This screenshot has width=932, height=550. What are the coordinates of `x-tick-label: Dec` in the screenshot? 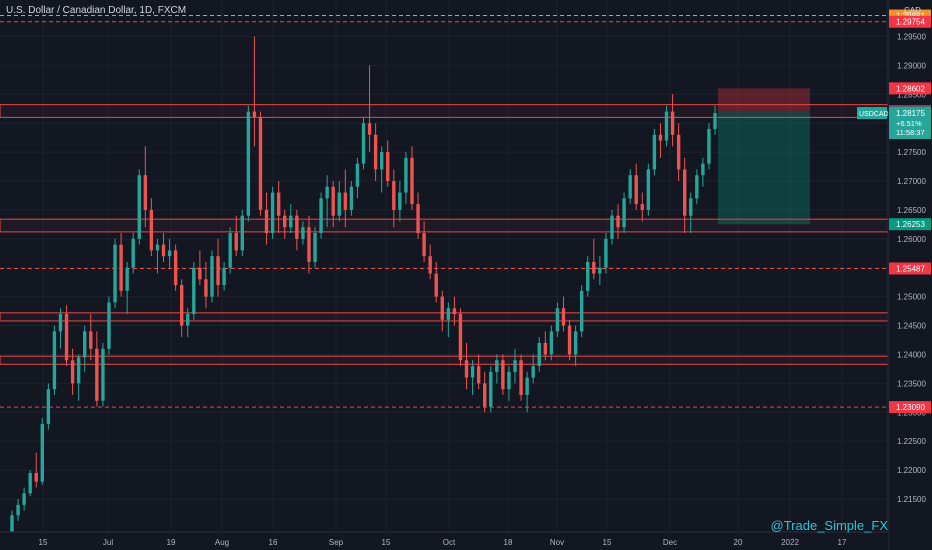 It's located at (670, 542).